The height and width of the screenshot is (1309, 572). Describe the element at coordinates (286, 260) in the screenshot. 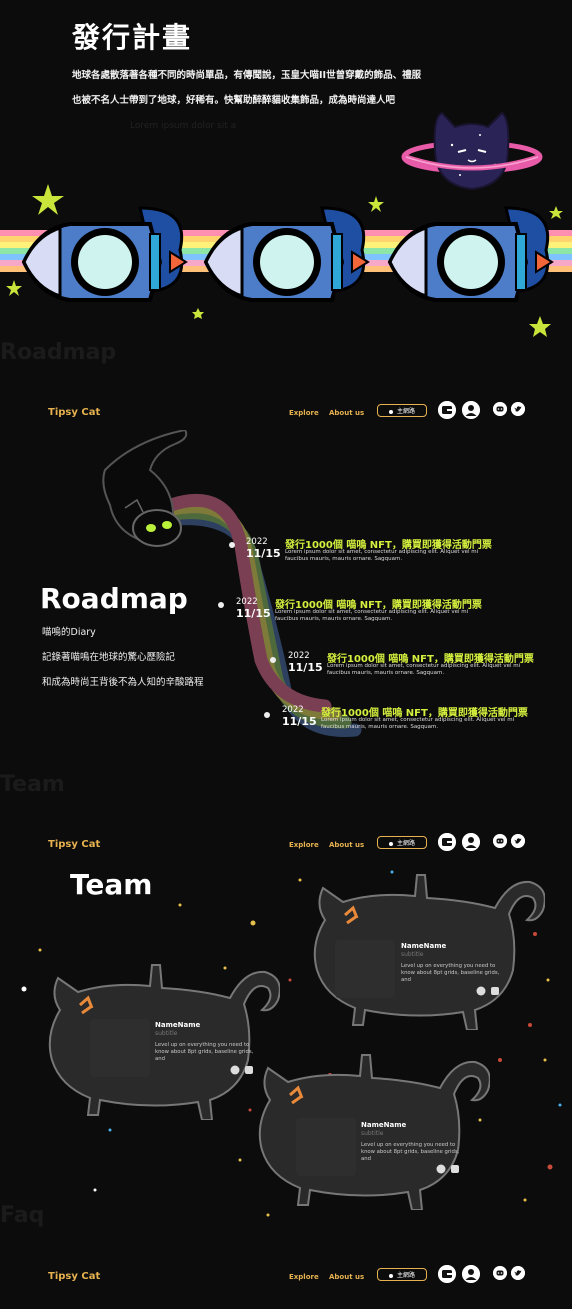

I see `rocket-rainbow-illustration` at that location.